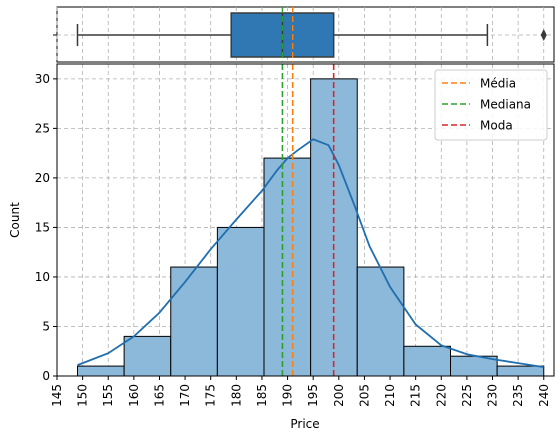 Image resolution: width=559 pixels, height=440 pixels. I want to click on x-tick-label: 150, so click(83, 395).